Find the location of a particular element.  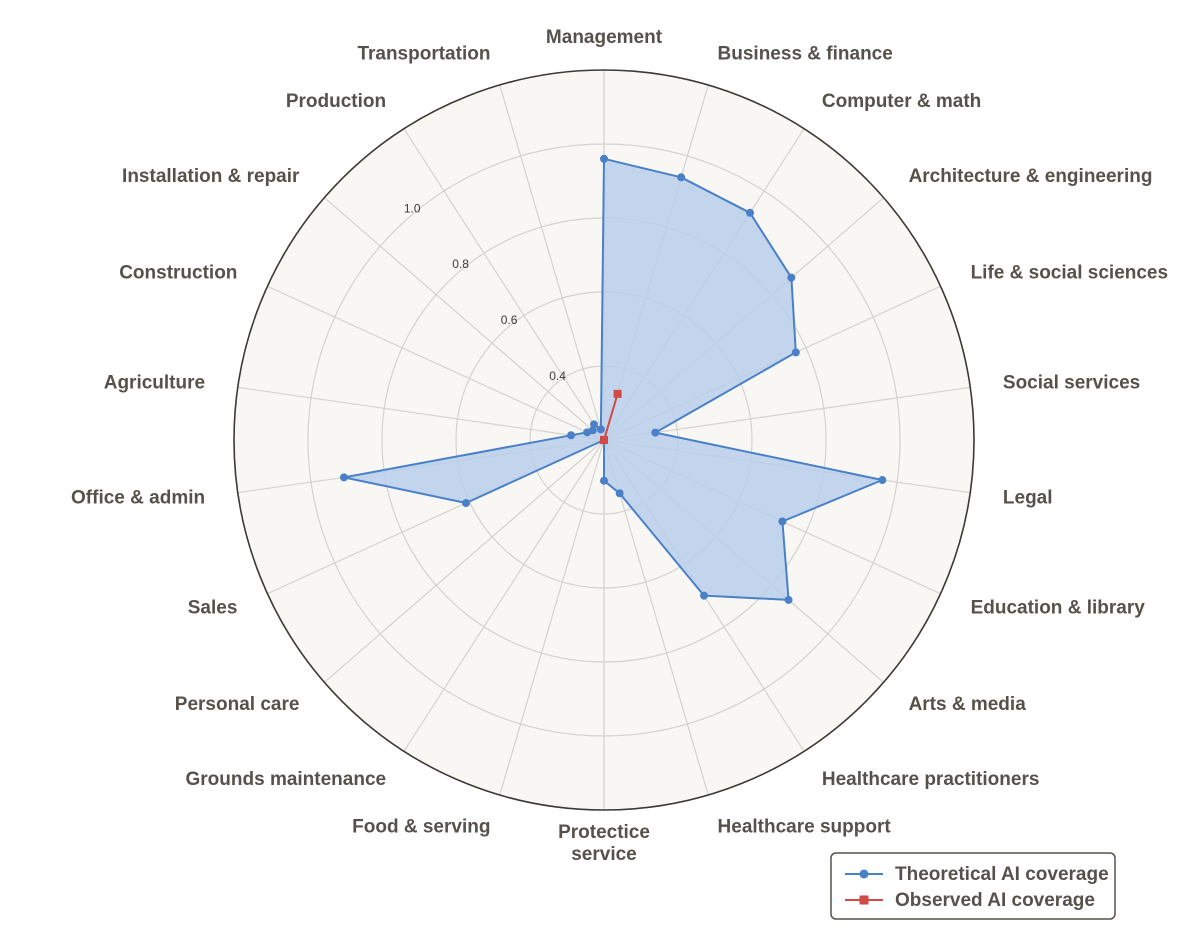

category-label: Architecture & engineering is located at coordinates (1031, 176).